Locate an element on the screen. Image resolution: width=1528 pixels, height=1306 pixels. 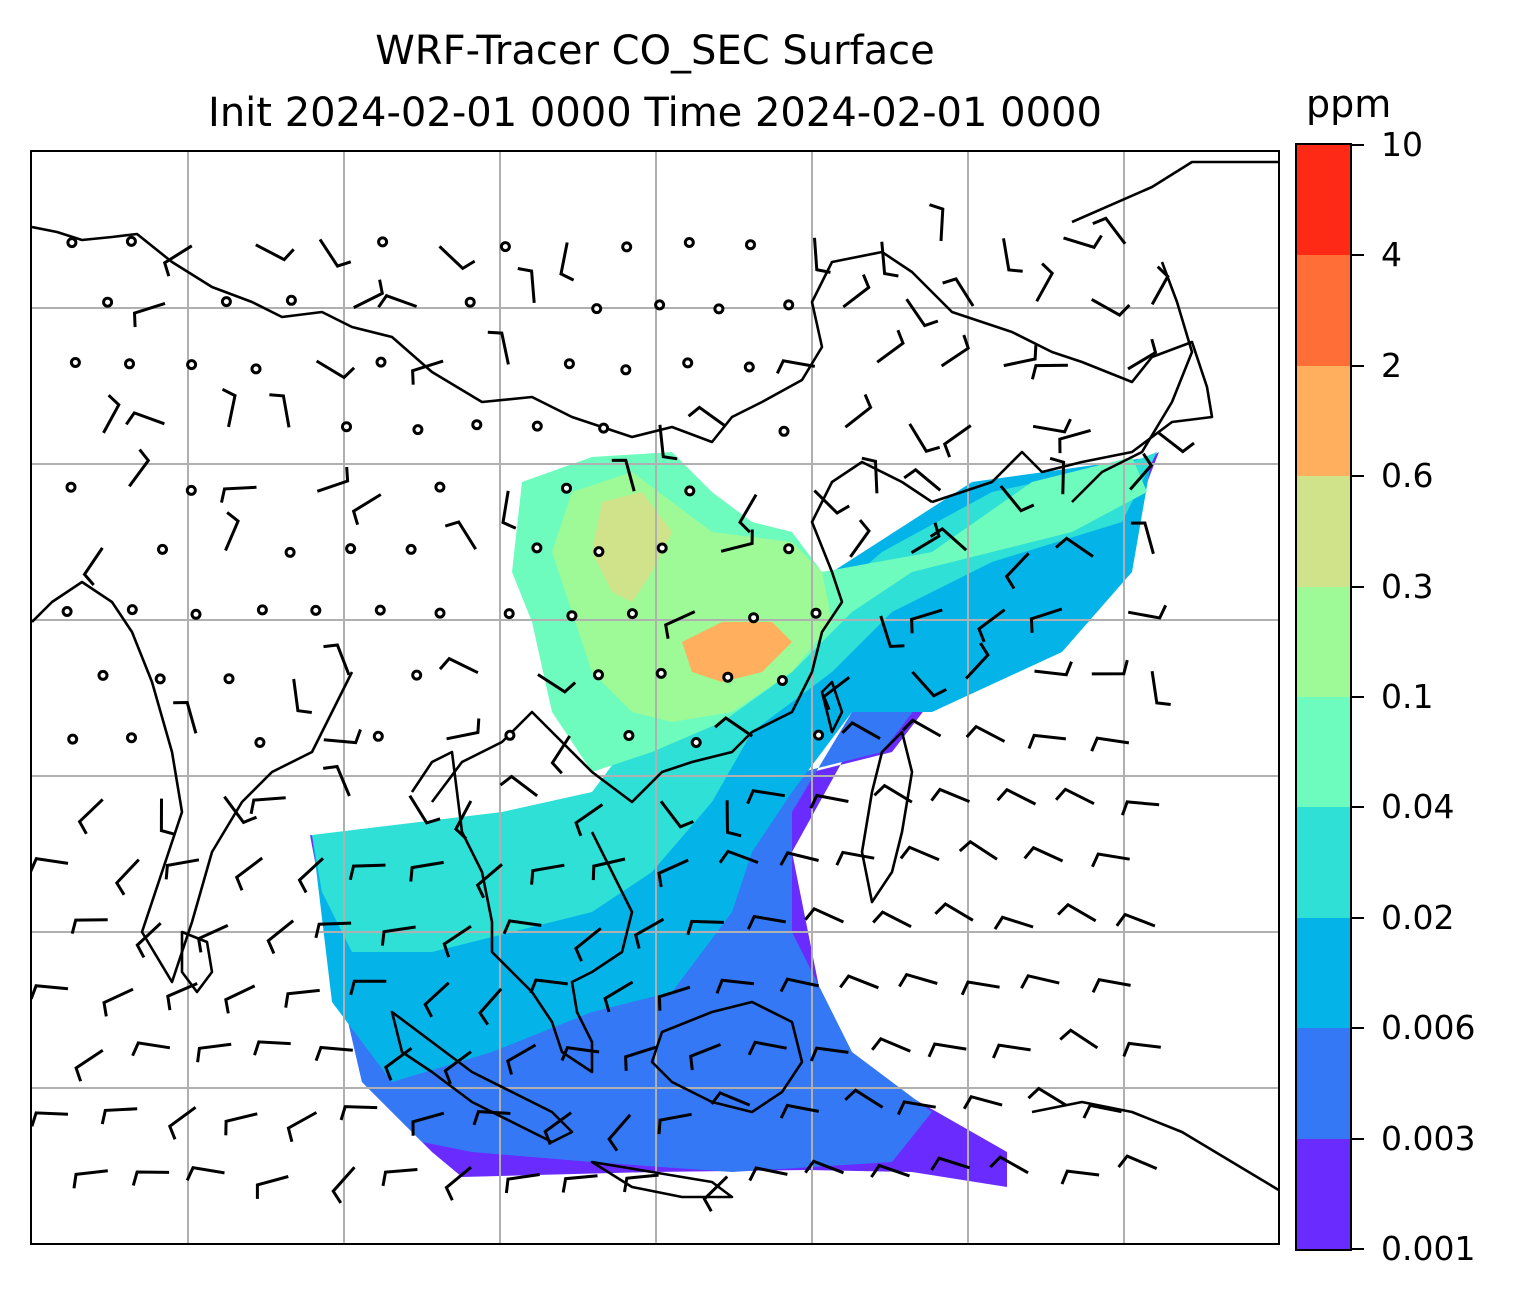
colorbar-tick-label: 0.04 is located at coordinates (1418, 807).